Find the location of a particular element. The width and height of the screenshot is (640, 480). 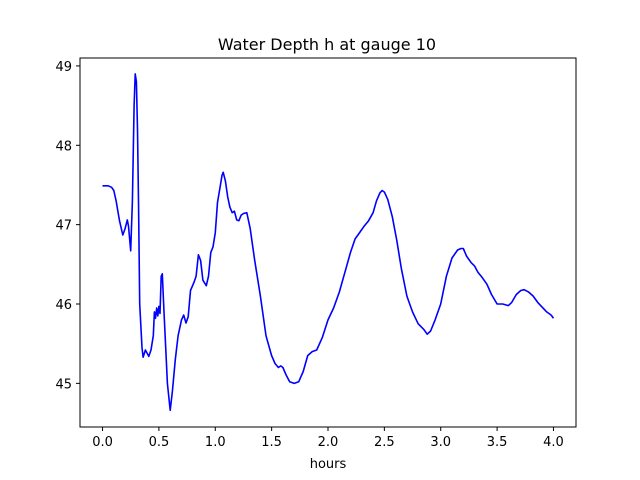

y-tick-label: 45 is located at coordinates (63, 384).